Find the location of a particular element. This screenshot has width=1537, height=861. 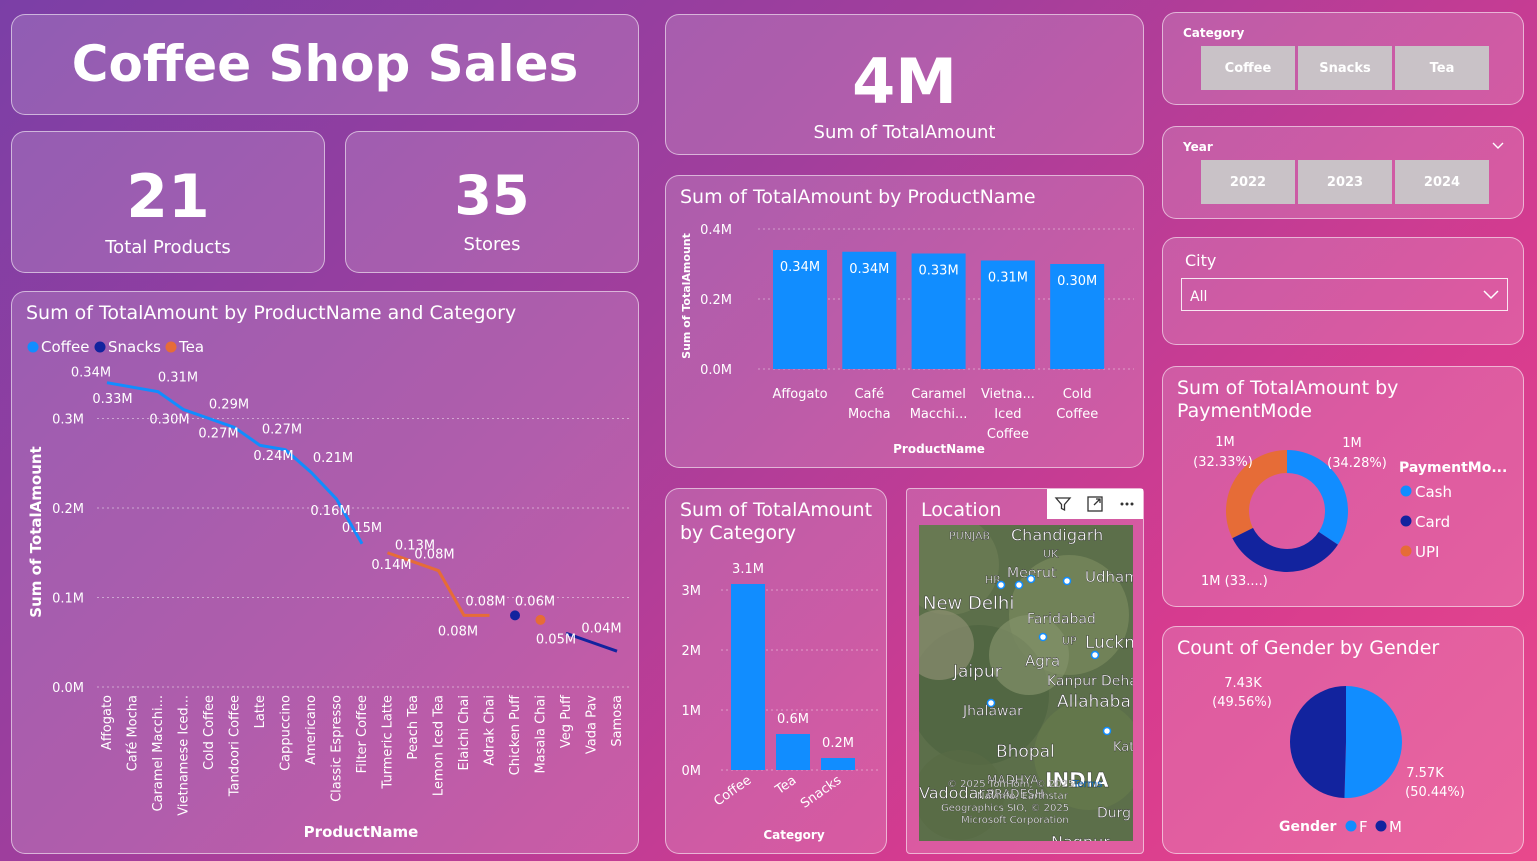

x-tick-label: Americano is located at coordinates (311, 730).